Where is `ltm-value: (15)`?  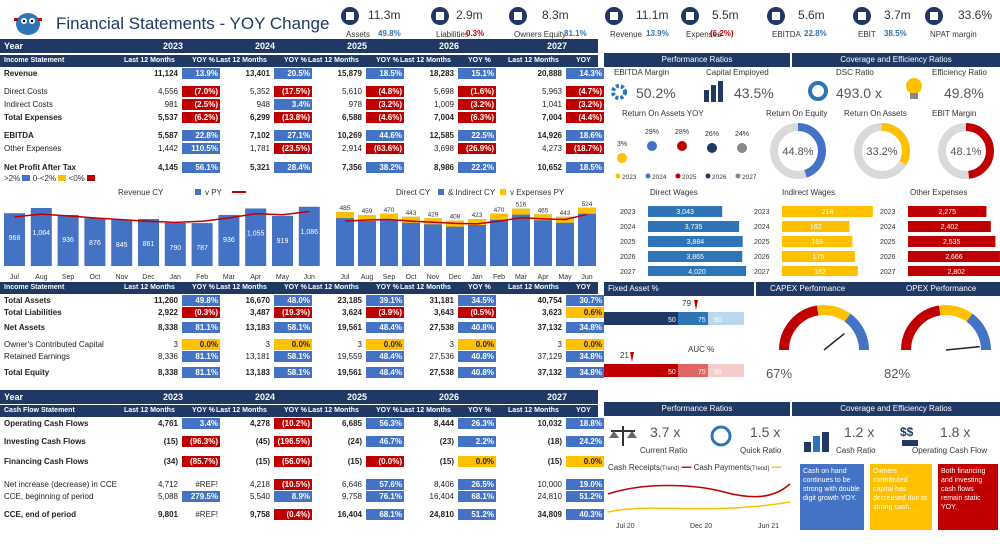 ltm-value: (15) is located at coordinates (262, 461).